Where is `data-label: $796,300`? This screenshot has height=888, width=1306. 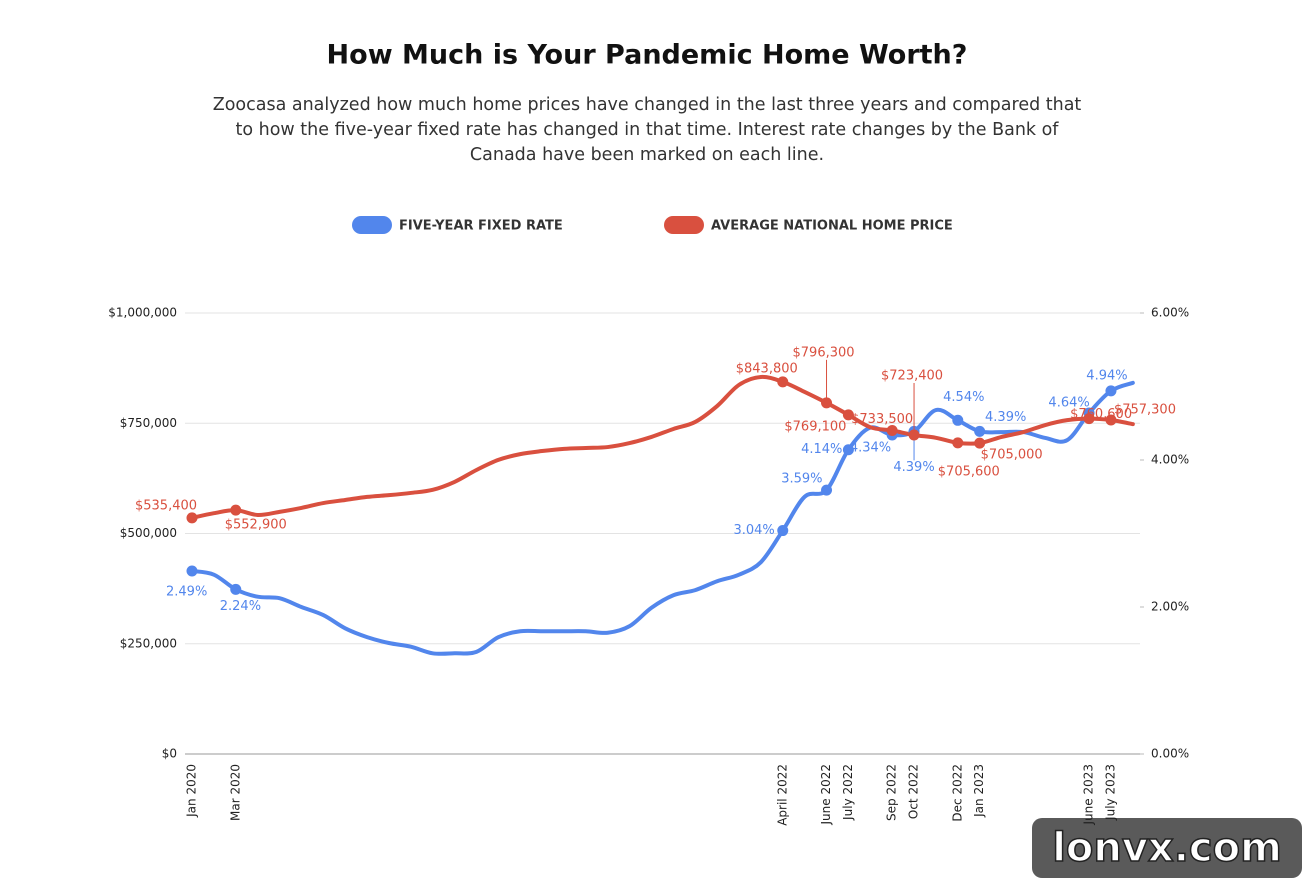 data-label: $796,300 is located at coordinates (824, 352).